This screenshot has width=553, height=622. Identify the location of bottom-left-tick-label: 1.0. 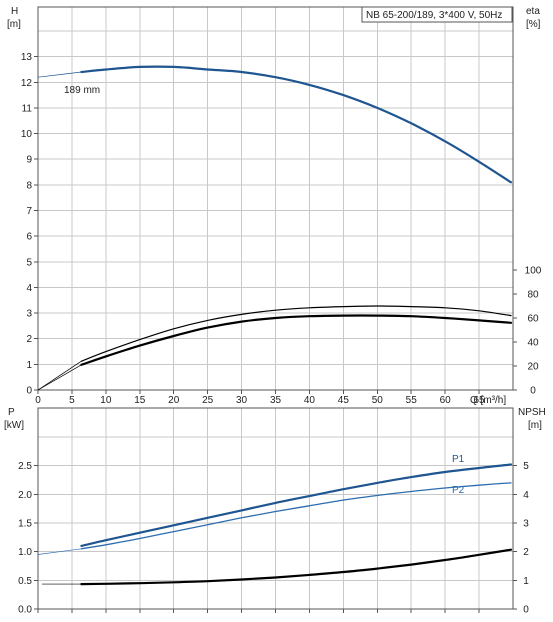
(25, 552).